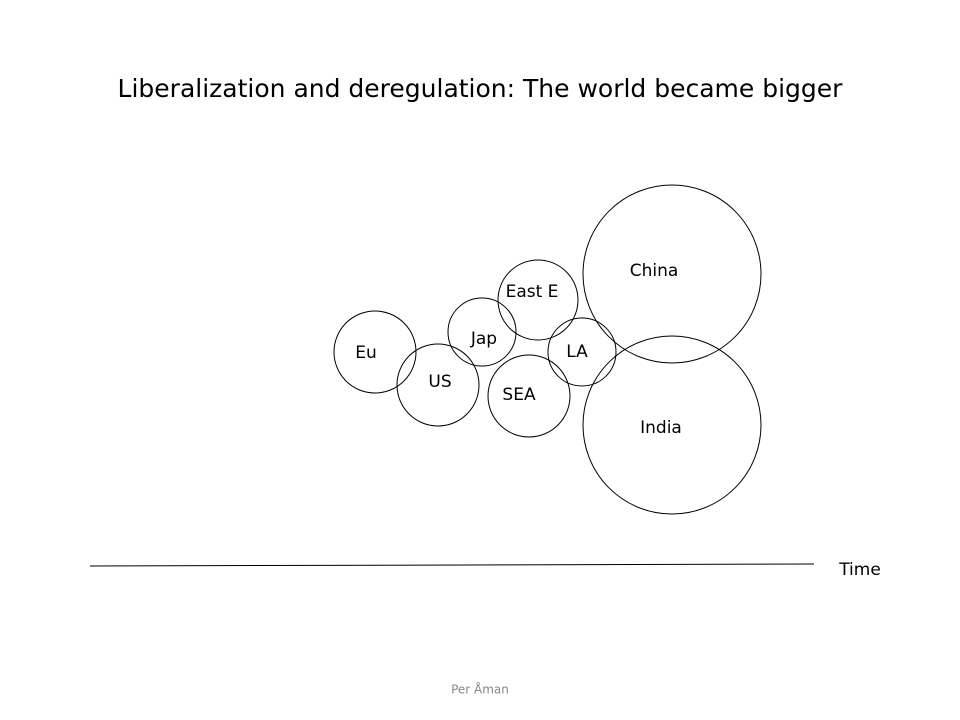 This screenshot has height=720, width=960. I want to click on node-label: India, so click(661, 428).